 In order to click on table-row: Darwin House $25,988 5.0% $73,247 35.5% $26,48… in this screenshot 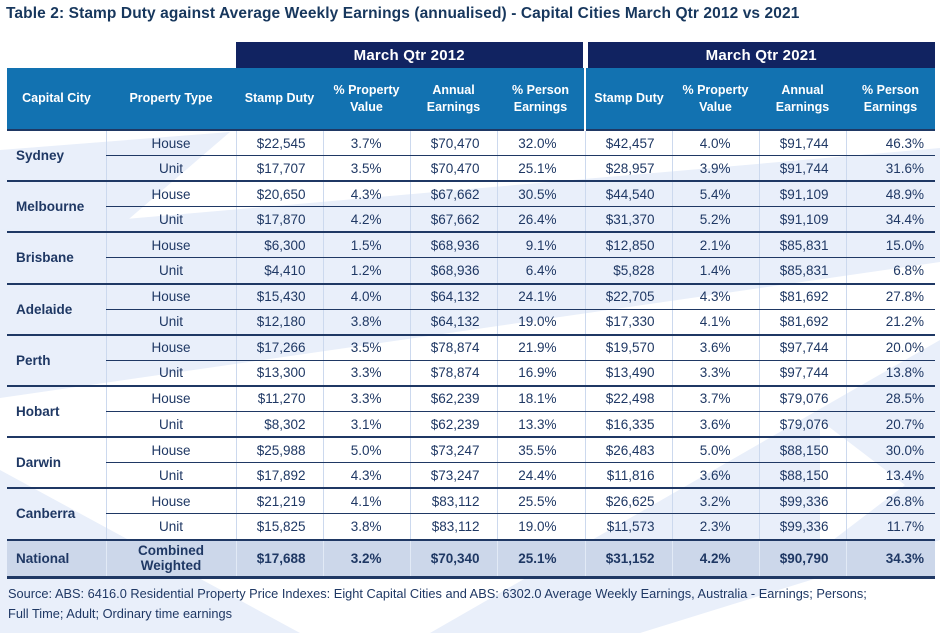, I will do `click(471, 462)`.